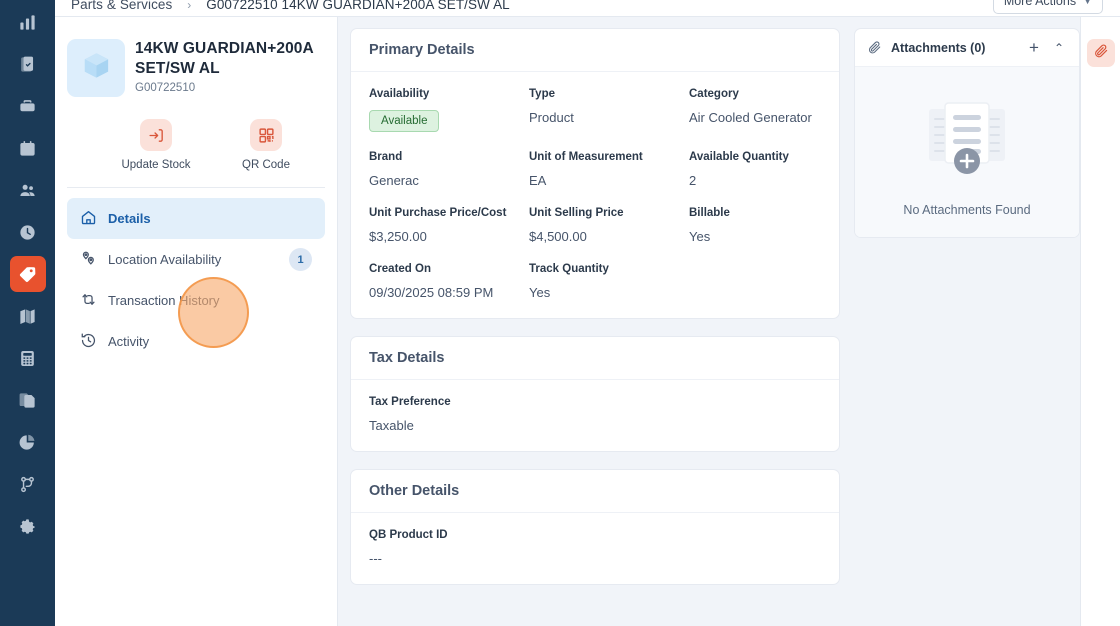  Describe the element at coordinates (609, 169) in the screenshot. I see `field-unit-of-measurement: Unit of Measurement EA` at that location.